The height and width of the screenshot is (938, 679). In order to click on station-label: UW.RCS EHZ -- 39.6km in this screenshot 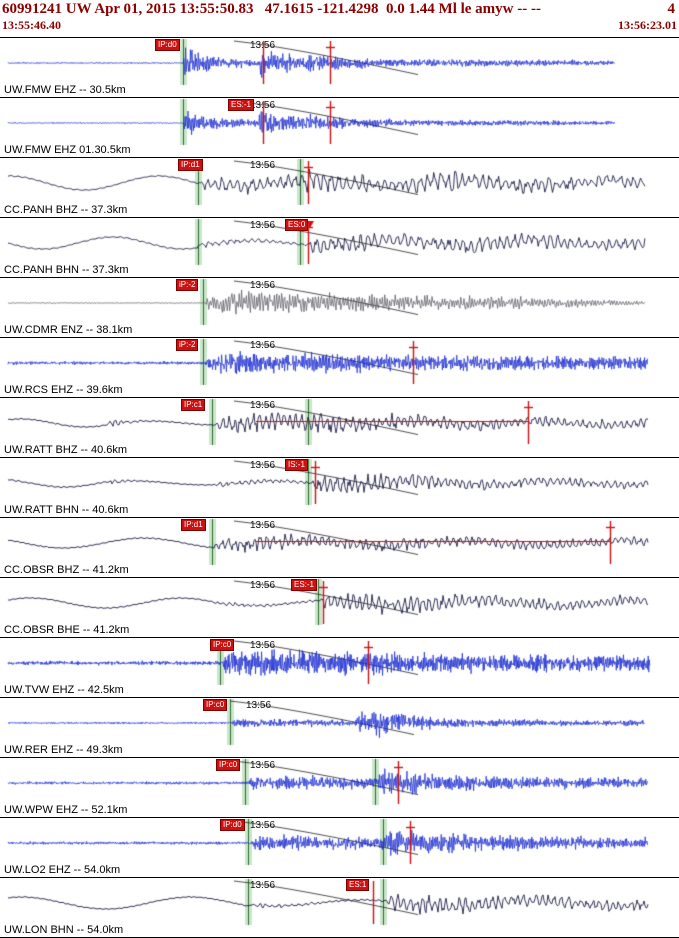, I will do `click(63, 390)`.